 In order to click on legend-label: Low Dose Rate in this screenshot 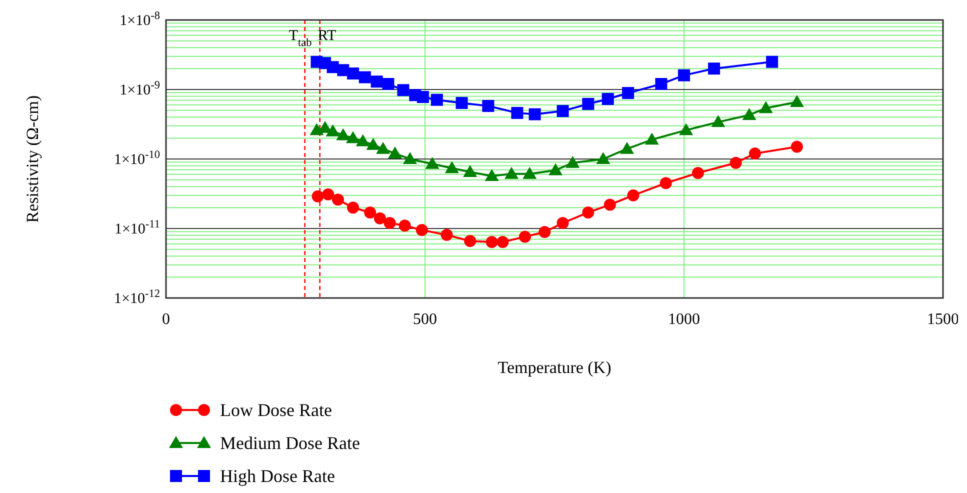, I will do `click(276, 410)`.